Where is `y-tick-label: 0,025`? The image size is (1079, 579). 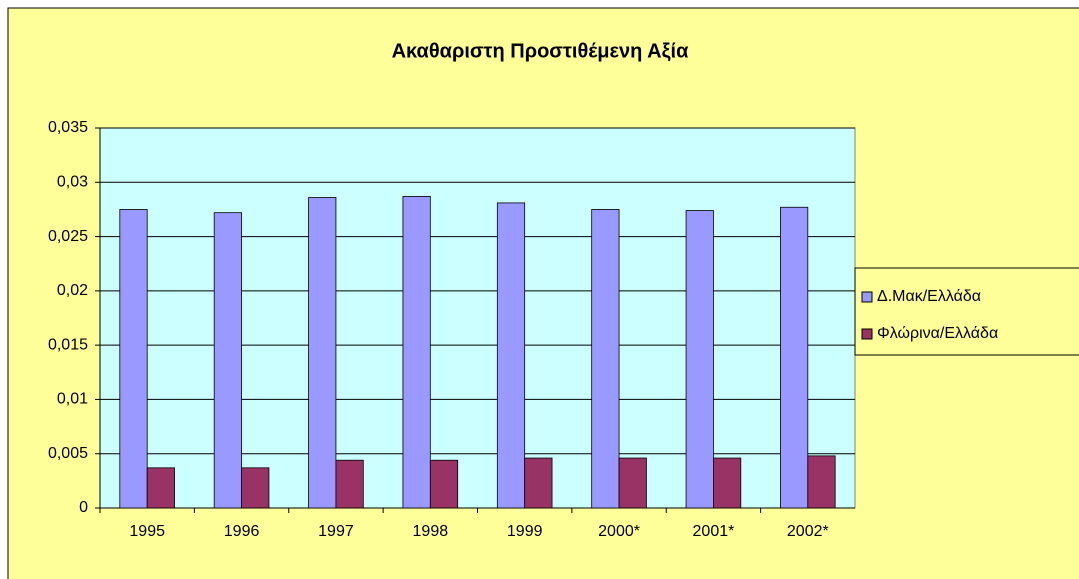
y-tick-label: 0,025 is located at coordinates (68, 236).